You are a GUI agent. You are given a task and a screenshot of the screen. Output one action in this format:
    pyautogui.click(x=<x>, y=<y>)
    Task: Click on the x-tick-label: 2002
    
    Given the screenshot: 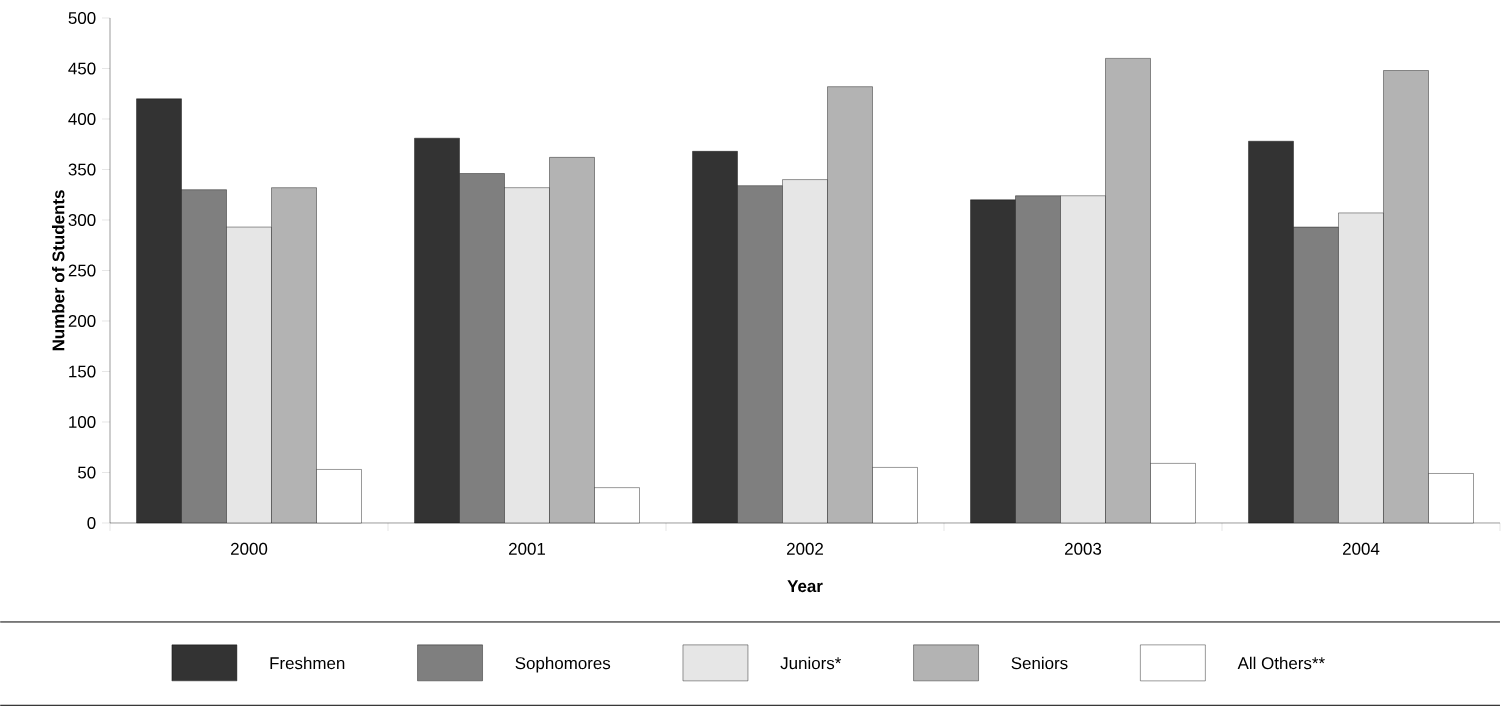 What is the action you would take?
    pyautogui.click(x=805, y=548)
    